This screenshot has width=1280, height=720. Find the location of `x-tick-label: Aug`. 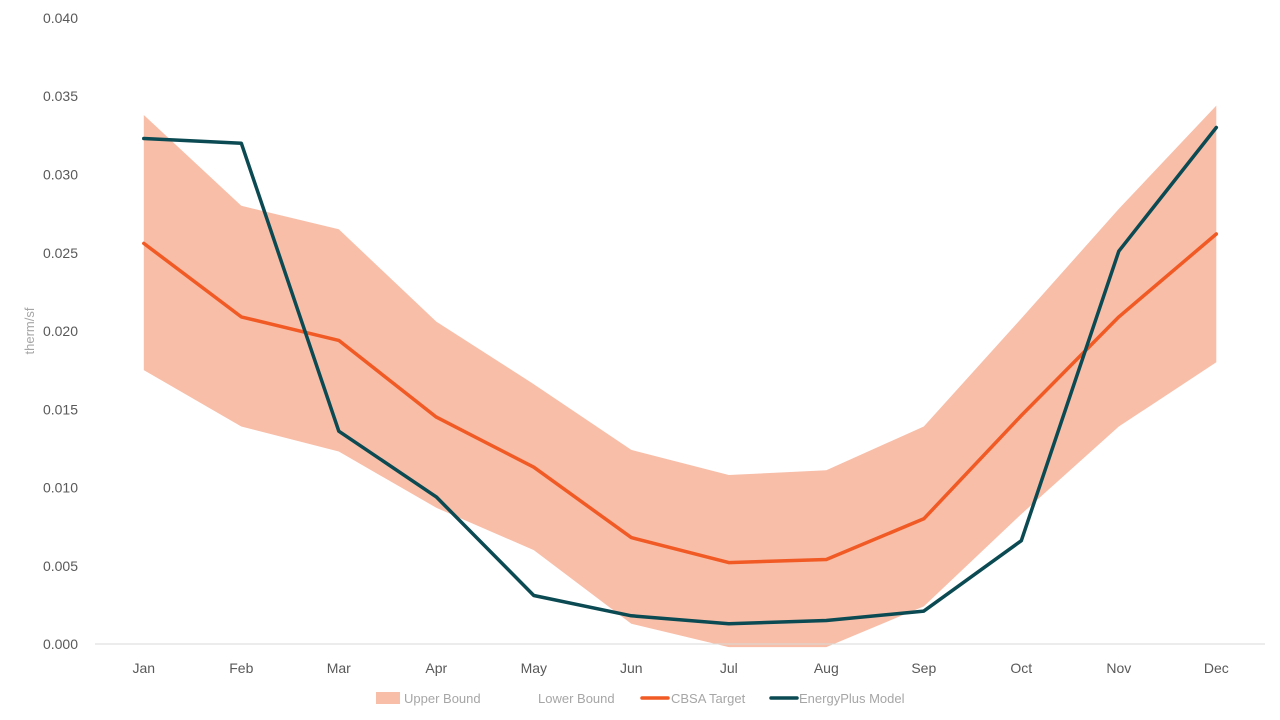

x-tick-label: Aug is located at coordinates (826, 668).